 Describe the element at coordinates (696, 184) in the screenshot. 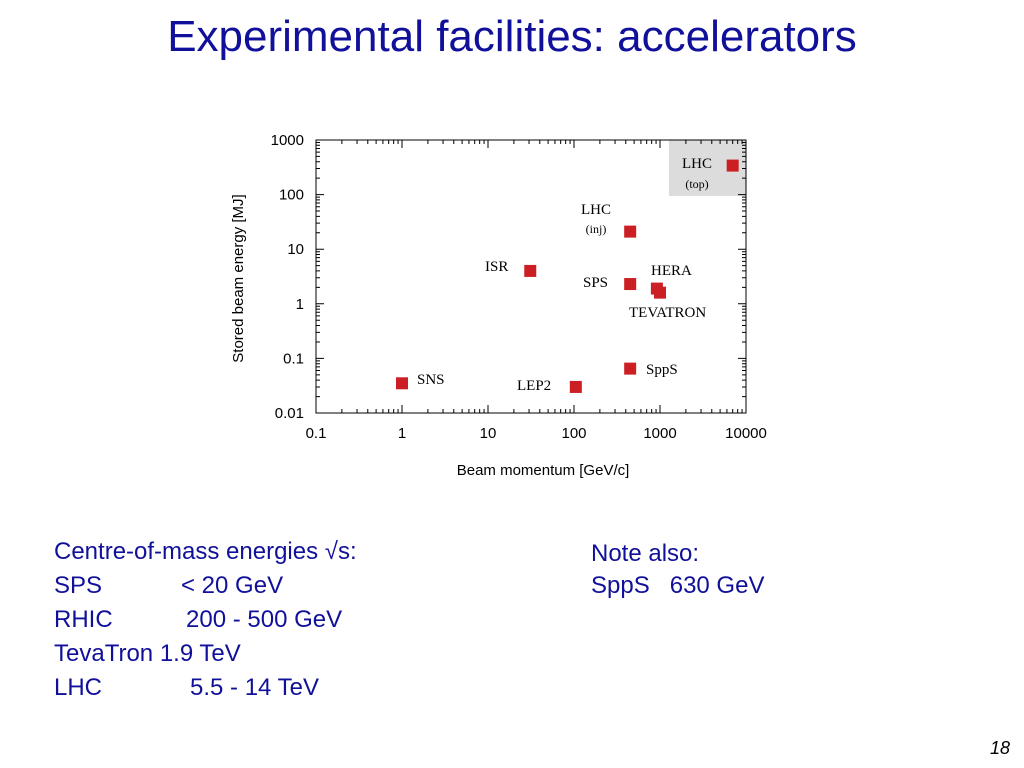

I see `point-annotation: (top)` at that location.